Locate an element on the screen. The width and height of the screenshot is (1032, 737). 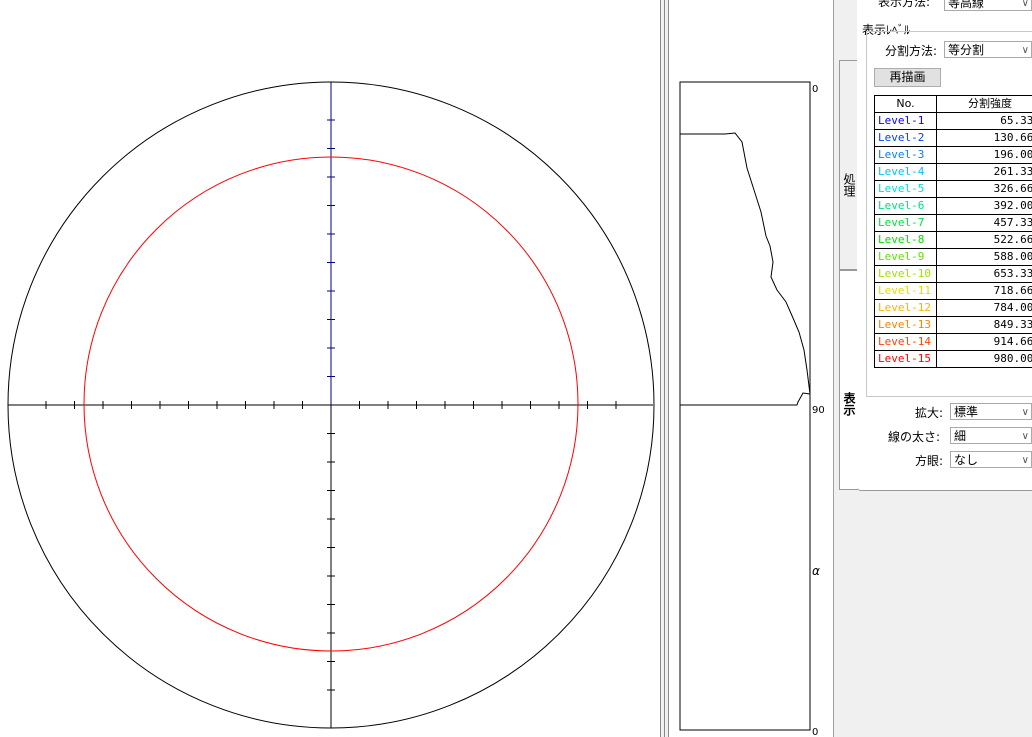
division-method-select: 等分割 ∨ is located at coordinates (988, 49).